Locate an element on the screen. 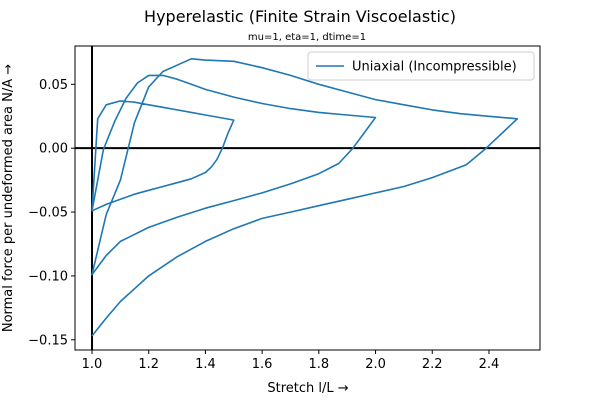  legend-box is located at coordinates (421, 66).